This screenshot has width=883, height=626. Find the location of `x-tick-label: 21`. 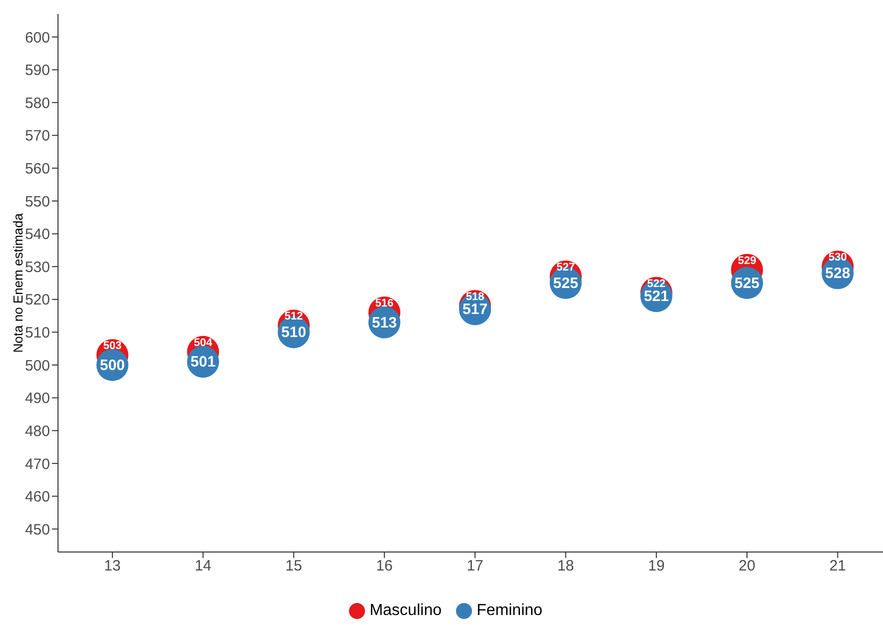

x-tick-label: 21 is located at coordinates (837, 566).